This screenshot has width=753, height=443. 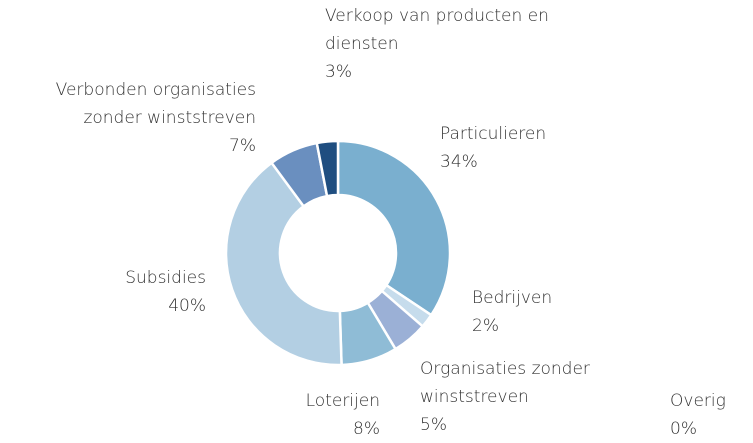 I want to click on slice-name: Loterijen, so click(x=342, y=401).